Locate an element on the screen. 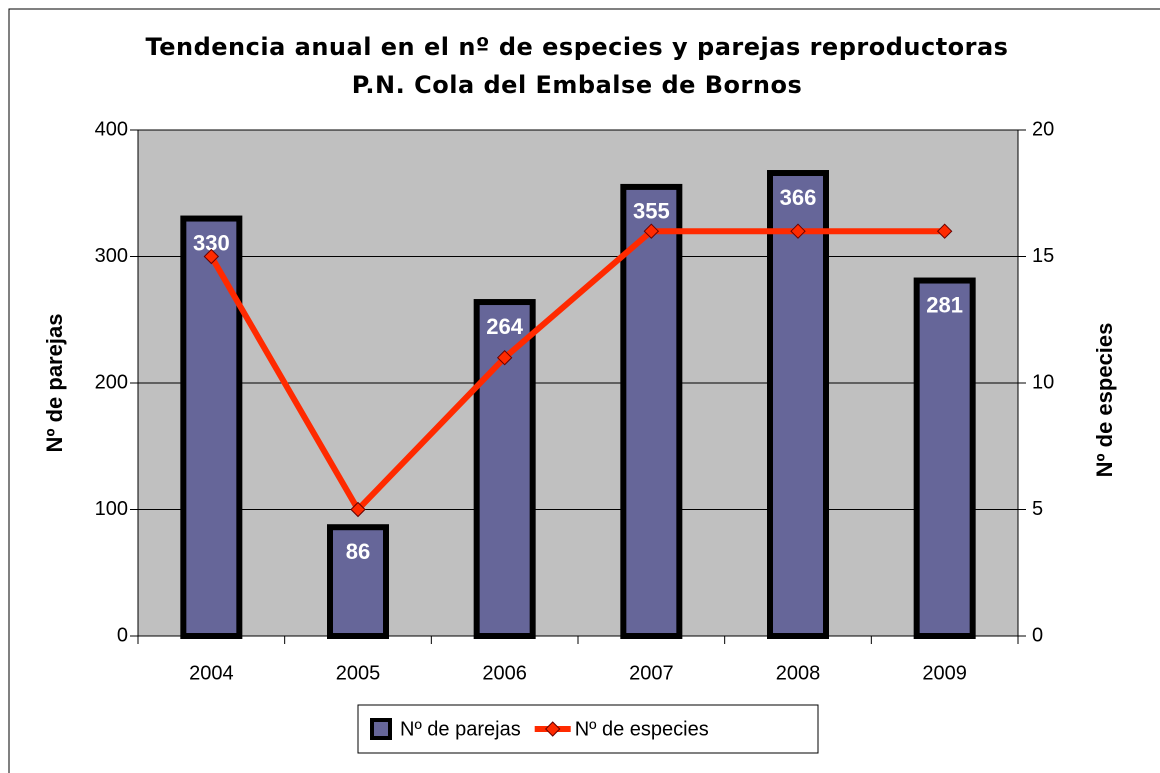  legend: Nº de parejas Nº de especies is located at coordinates (588, 729).